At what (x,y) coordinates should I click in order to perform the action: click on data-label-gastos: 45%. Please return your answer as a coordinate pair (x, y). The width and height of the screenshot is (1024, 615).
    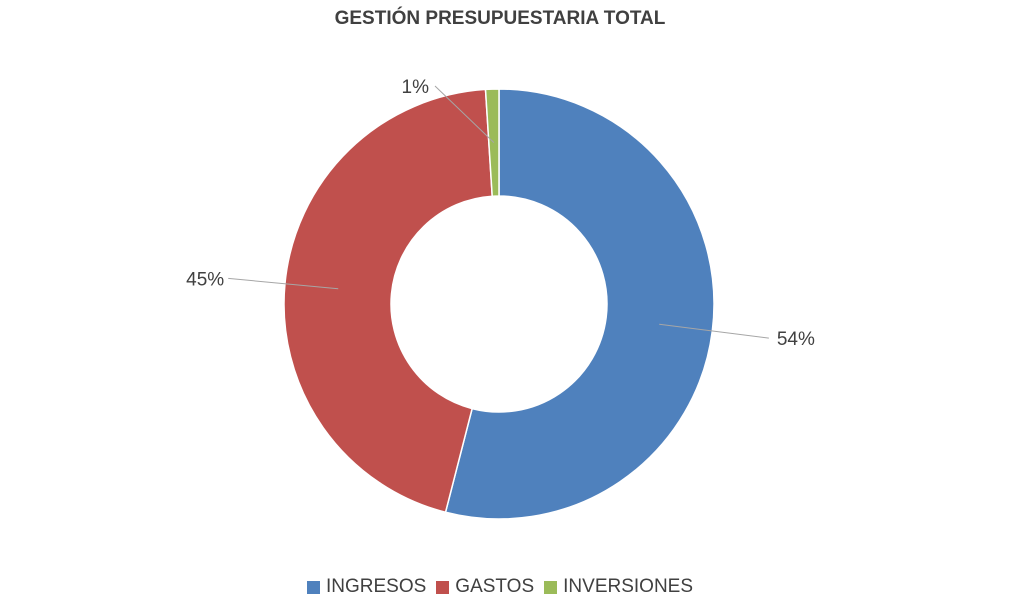
    Looking at the image, I should click on (205, 279).